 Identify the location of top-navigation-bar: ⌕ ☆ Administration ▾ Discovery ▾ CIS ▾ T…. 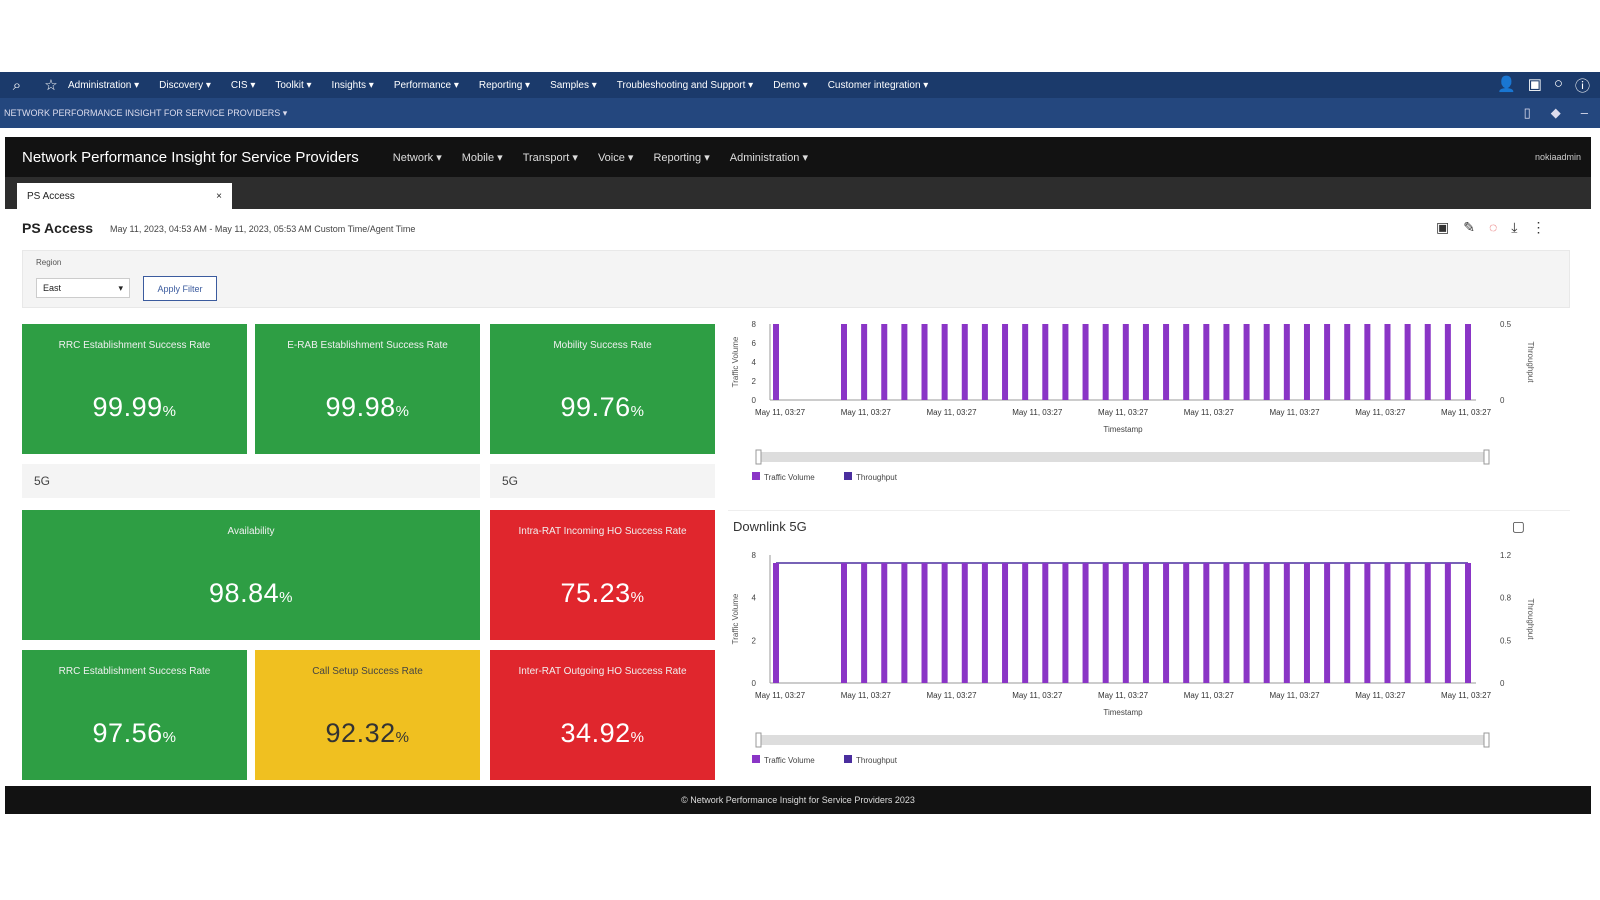
(800, 85).